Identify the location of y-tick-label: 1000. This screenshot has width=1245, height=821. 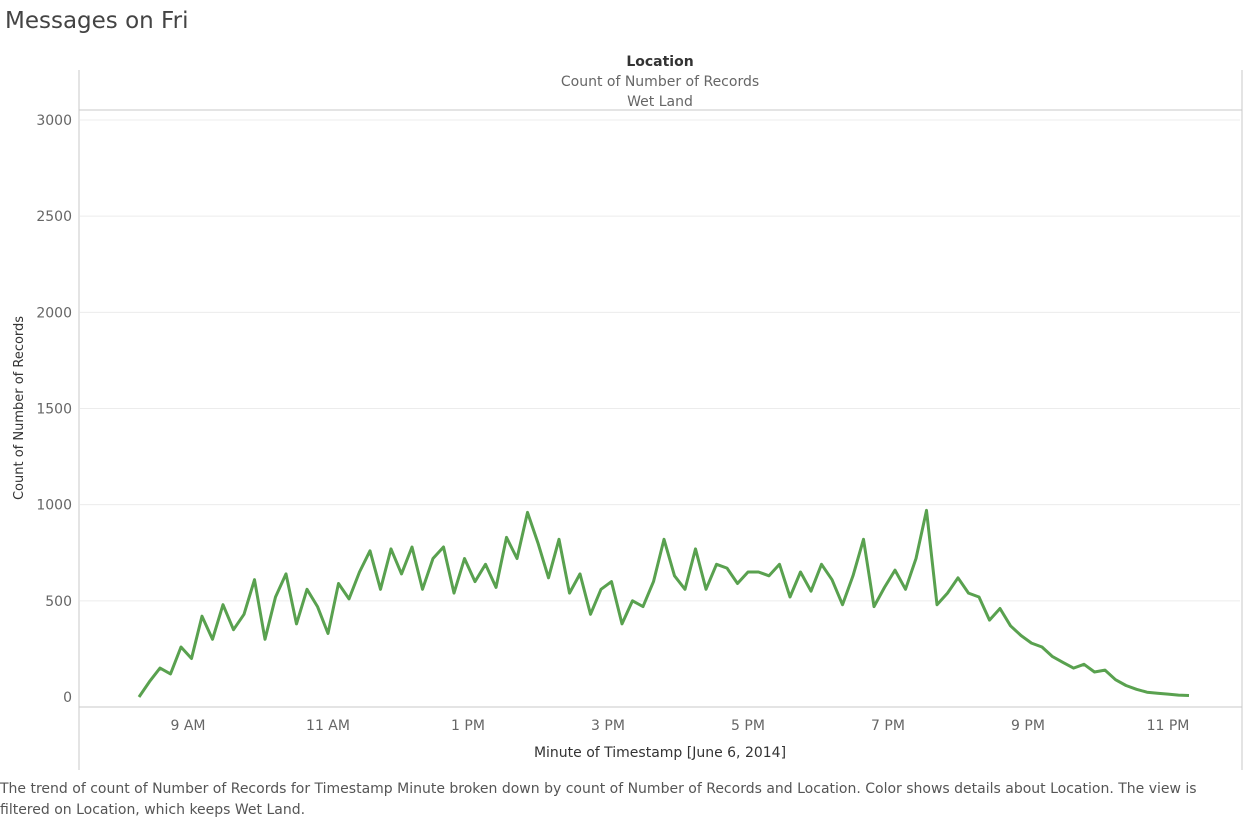
(54, 506).